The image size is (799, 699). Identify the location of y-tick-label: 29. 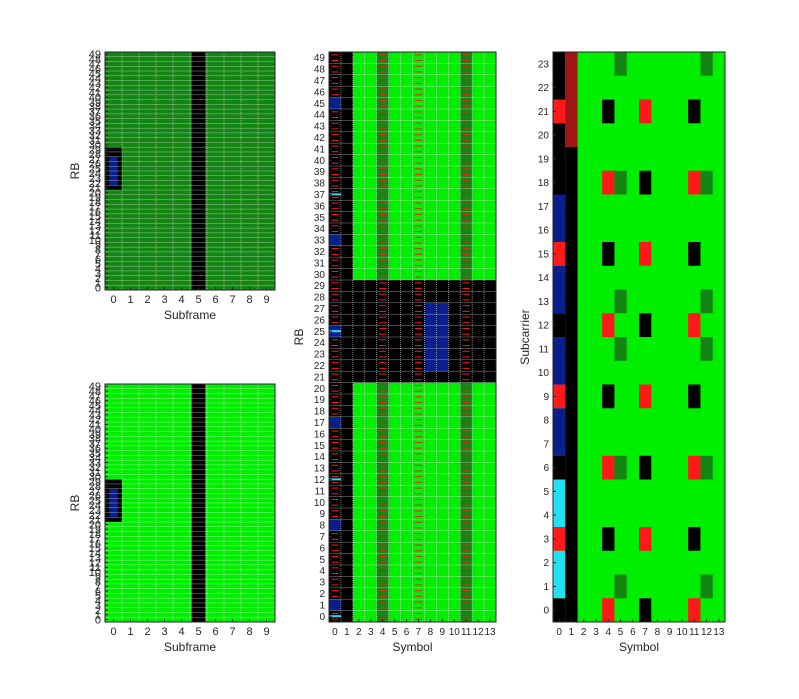
(95, 150).